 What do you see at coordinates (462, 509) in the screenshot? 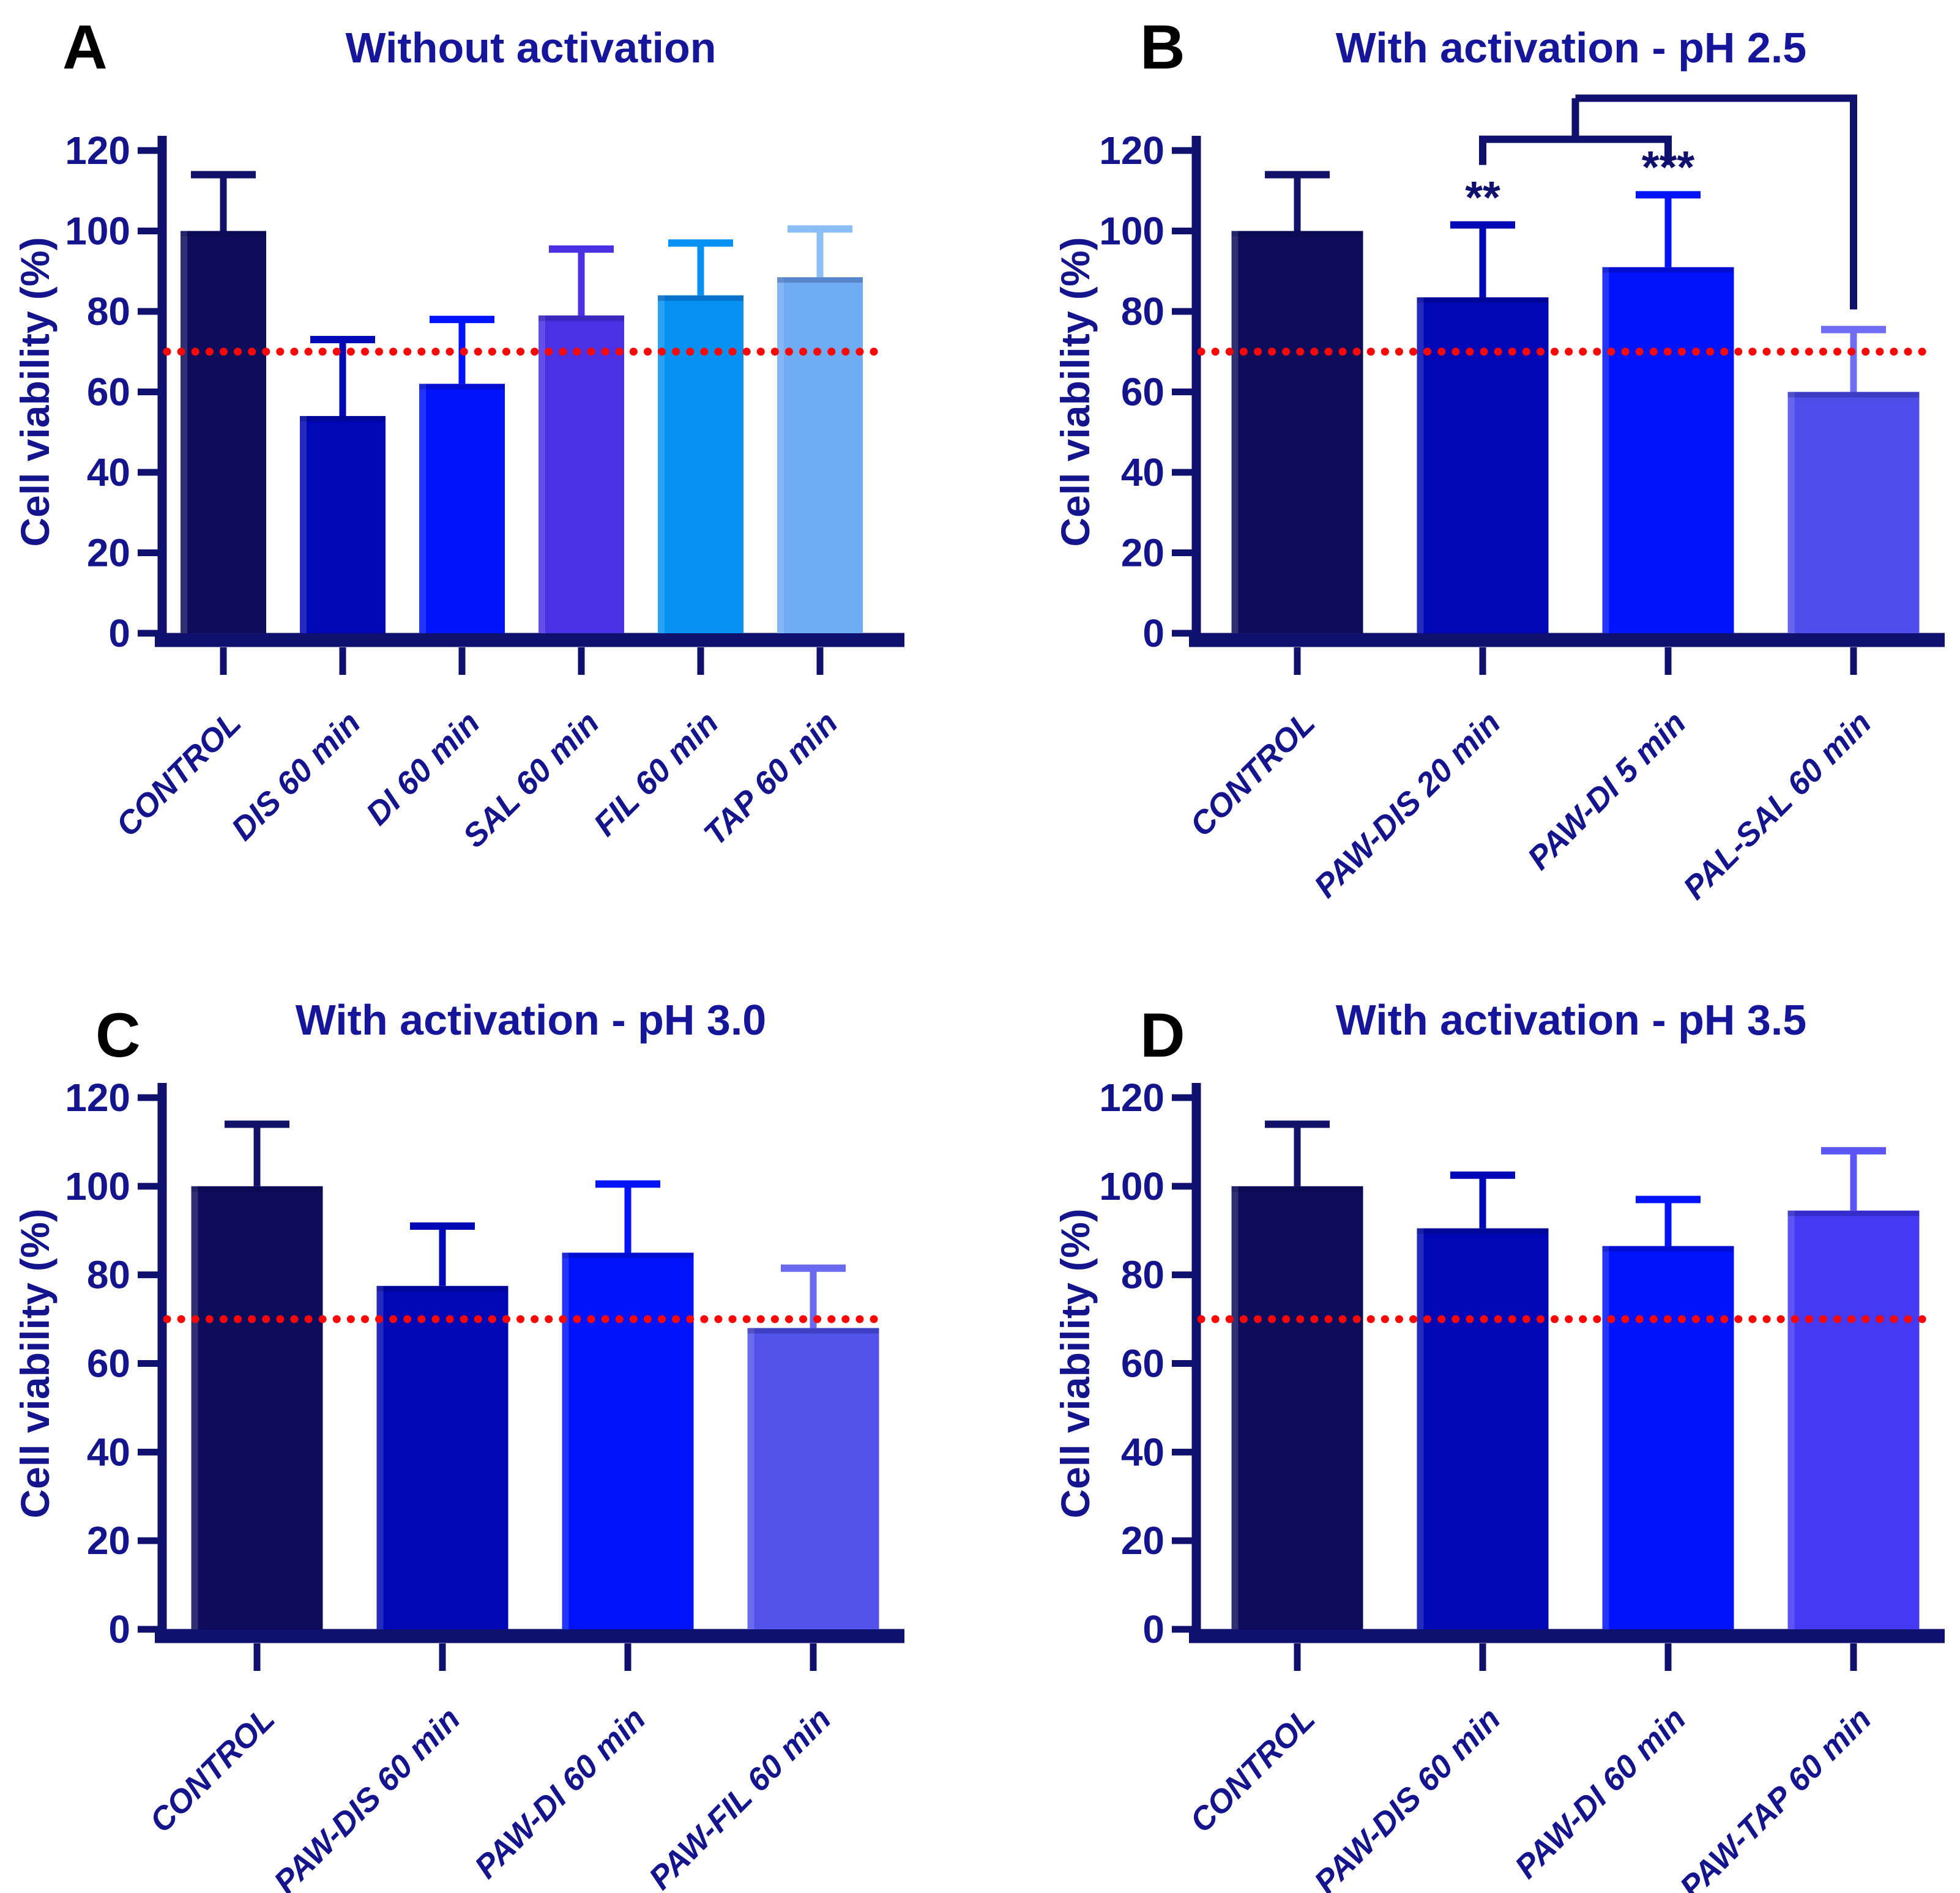
I see `bar-DI 60 min` at bounding box center [462, 509].